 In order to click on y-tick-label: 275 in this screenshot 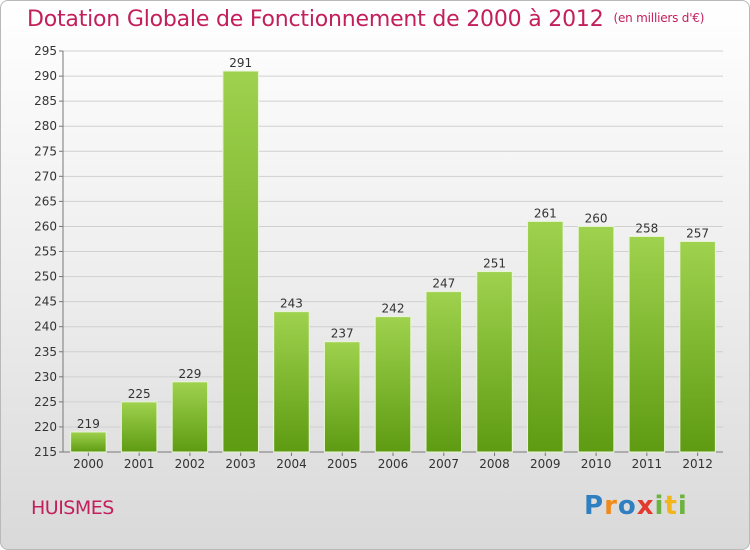, I will do `click(45, 151)`.